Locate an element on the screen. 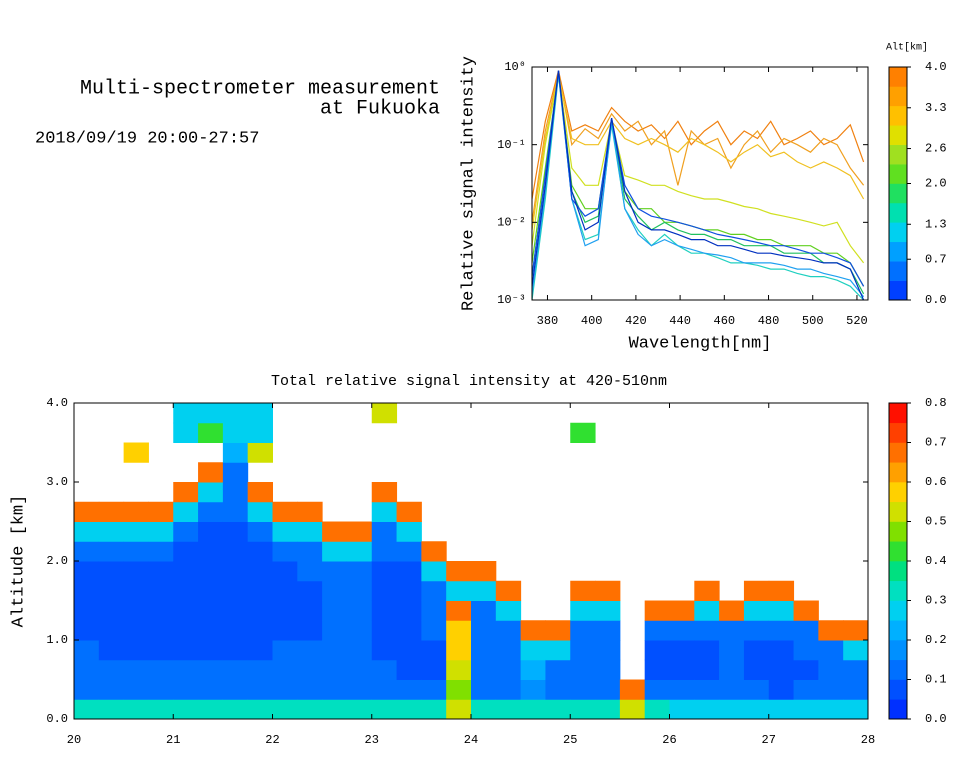  spectrum-line is located at coordinates (698, 147).